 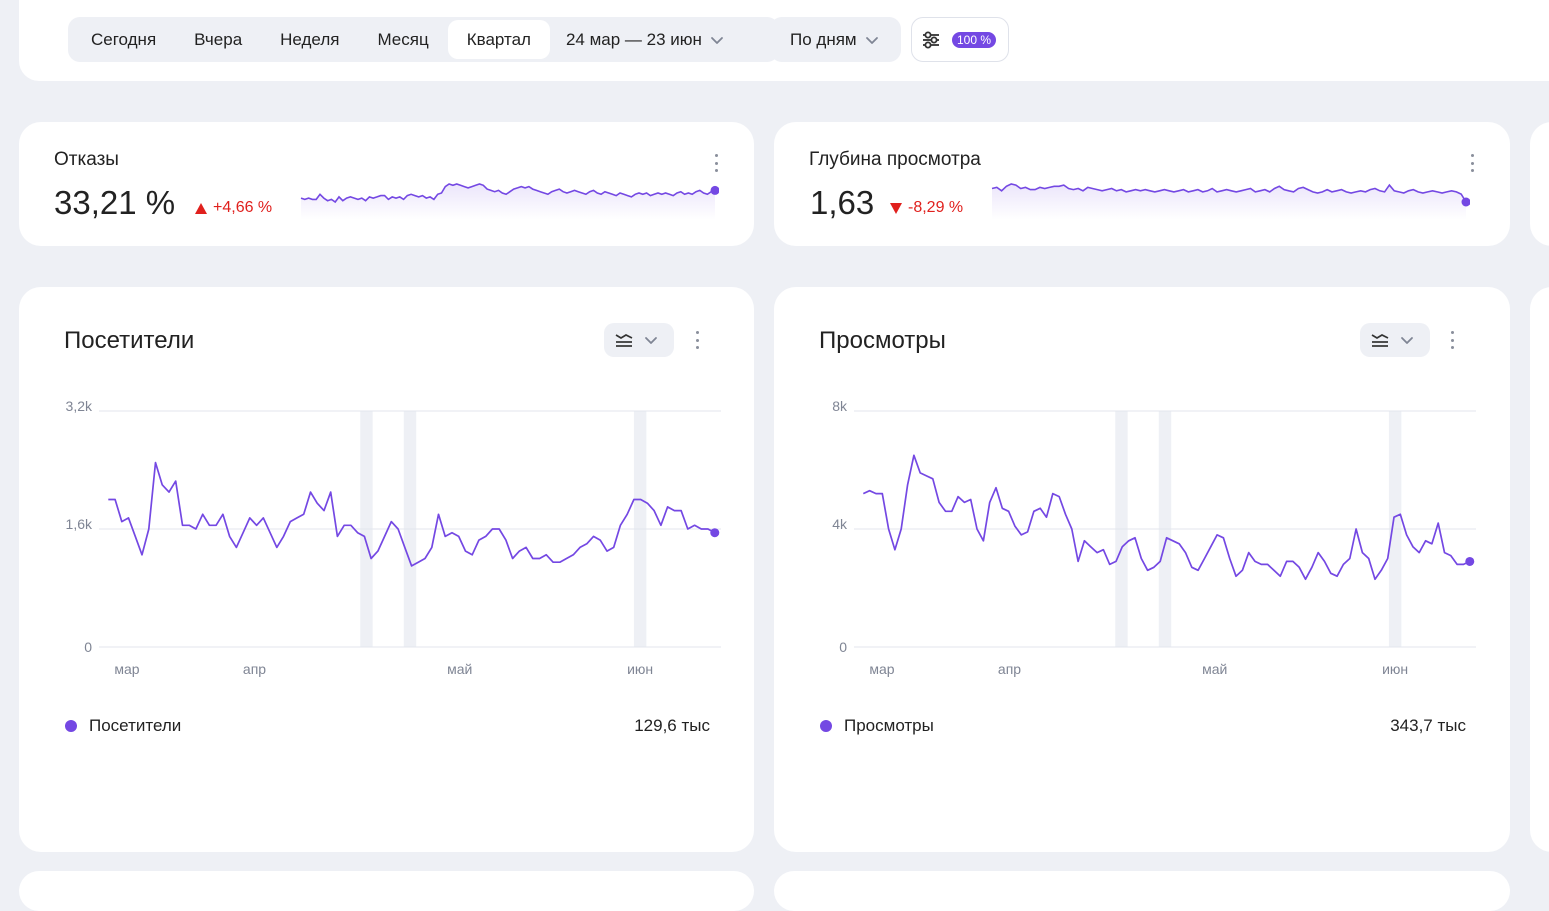 What do you see at coordinates (1539, 569) in the screenshot?
I see `chart-card-partial` at bounding box center [1539, 569].